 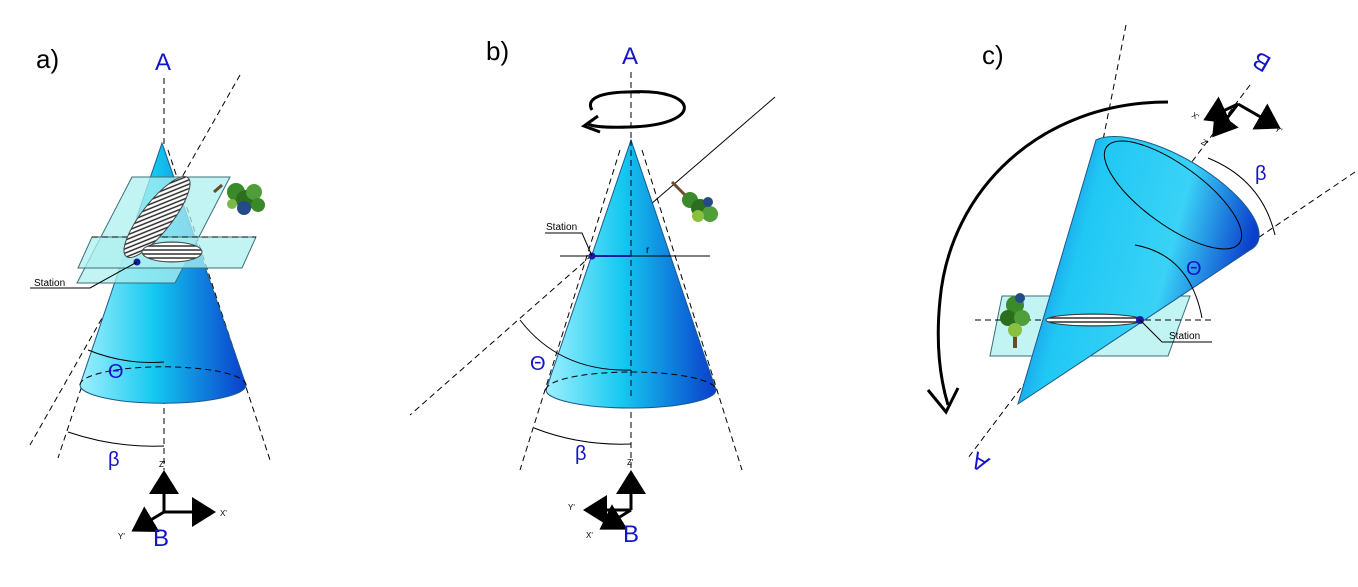 What do you see at coordinates (161, 538) in the screenshot?
I see `panel-a-axis-bottom-label: B` at bounding box center [161, 538].